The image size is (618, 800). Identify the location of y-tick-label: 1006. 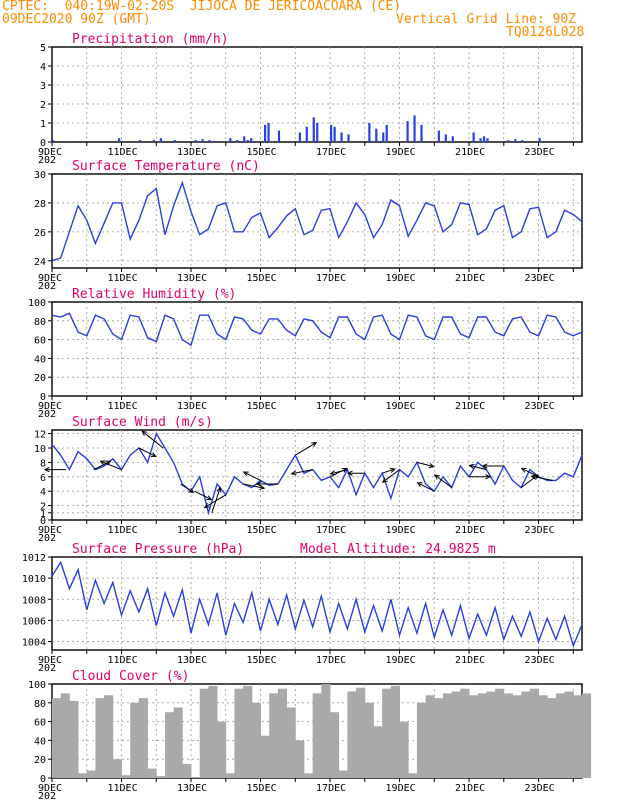
(34, 621).